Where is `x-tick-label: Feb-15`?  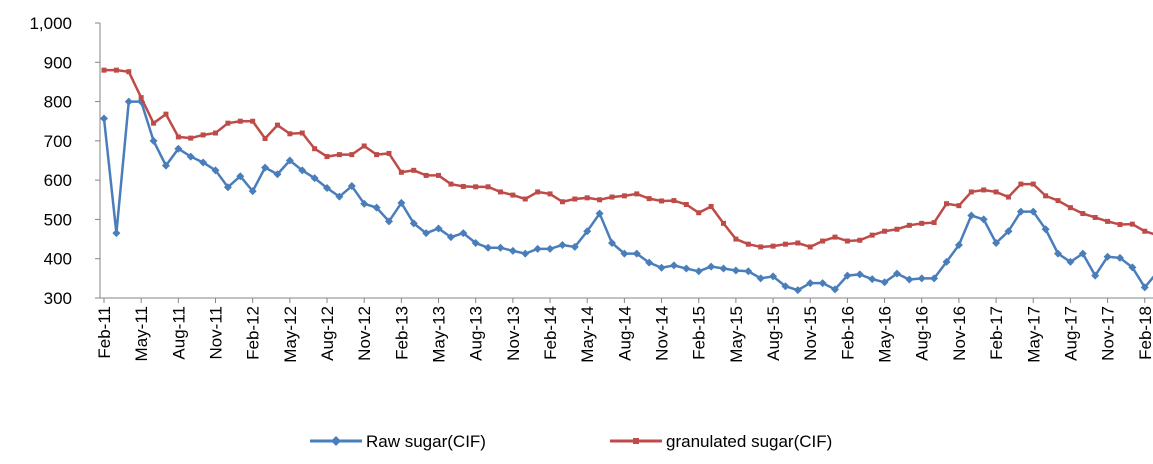 x-tick-label: Feb-15 is located at coordinates (699, 333).